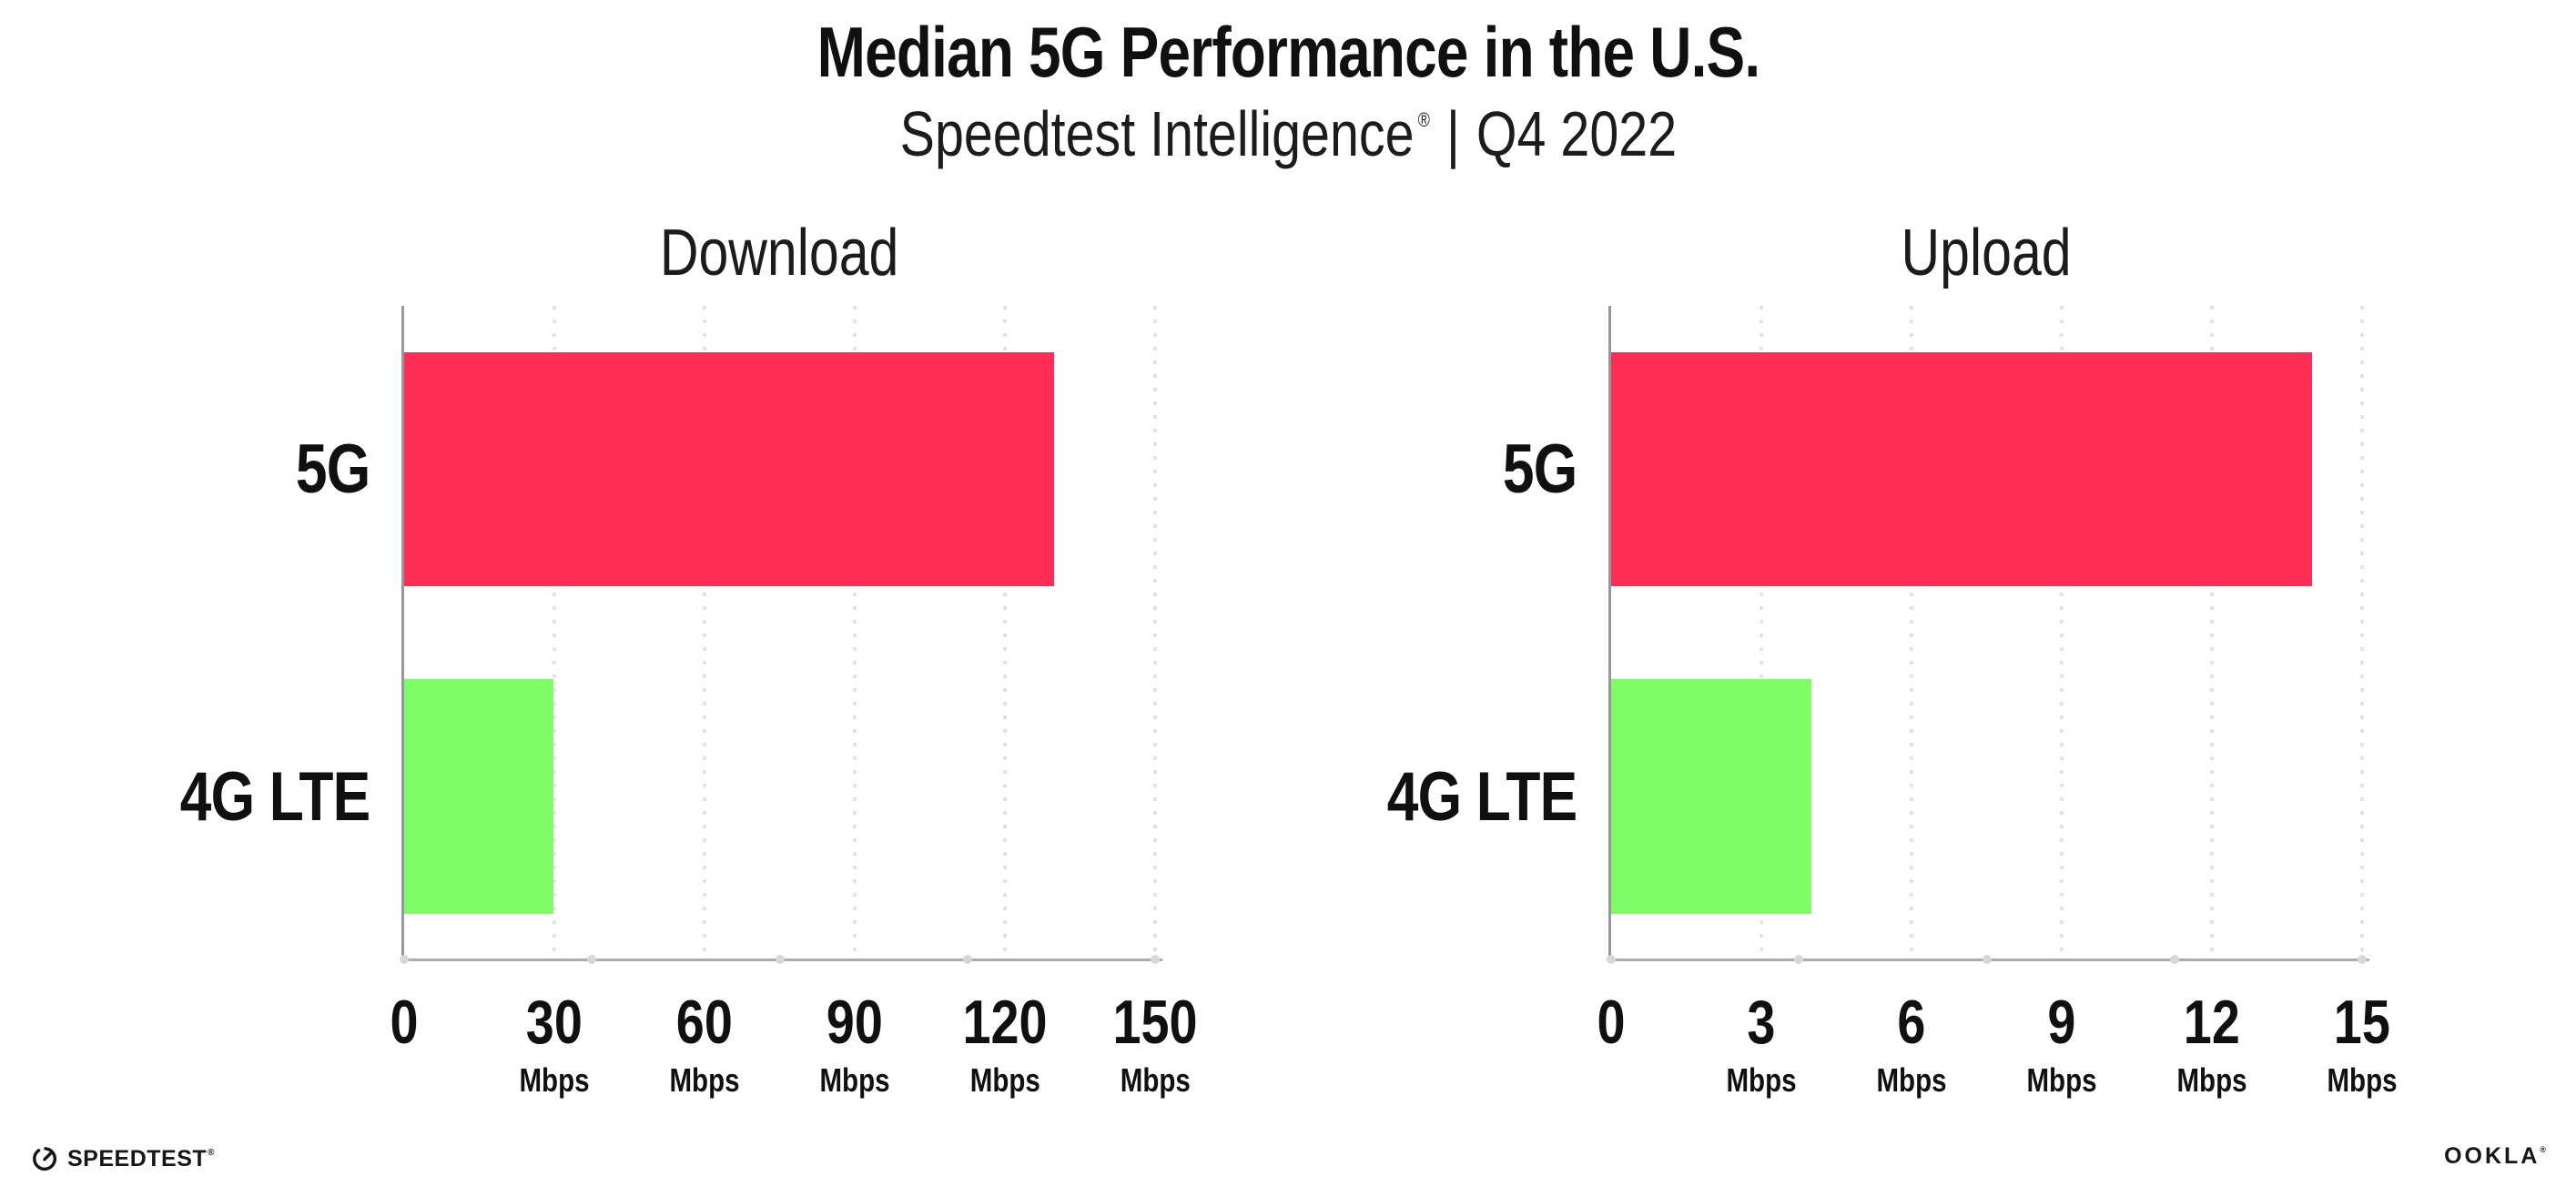 The height and width of the screenshot is (1197, 2576). I want to click on x-tick-label: 3, so click(1761, 1023).